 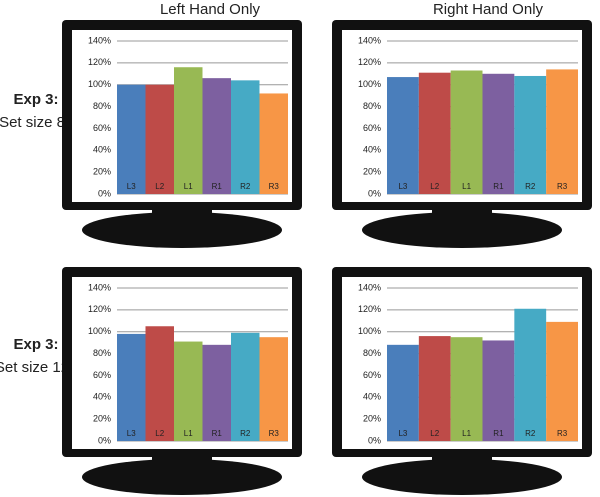 What do you see at coordinates (210, 9) in the screenshot?
I see `column-header: Left Hand Only` at bounding box center [210, 9].